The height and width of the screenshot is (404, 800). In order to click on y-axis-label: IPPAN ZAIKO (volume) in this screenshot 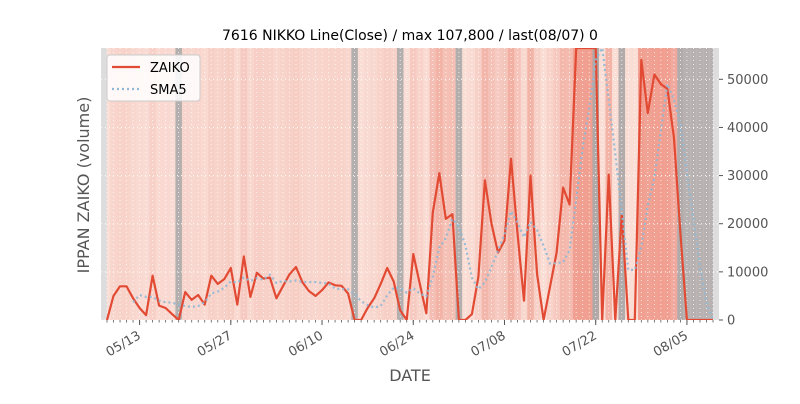, I will do `click(83, 185)`.